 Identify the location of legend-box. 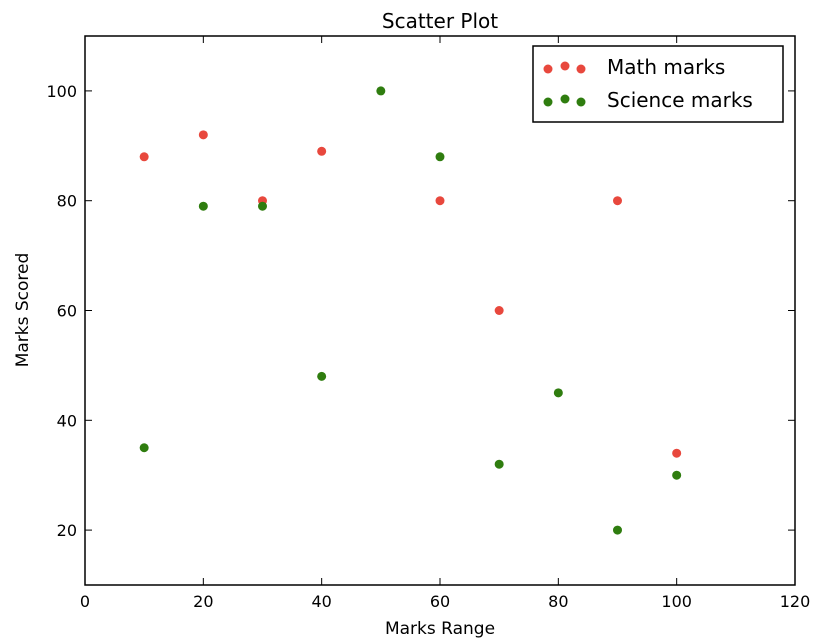
(658, 84).